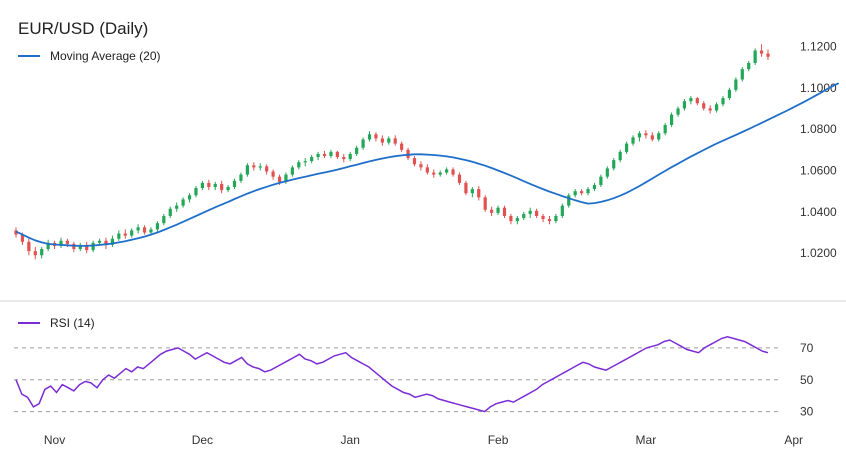 Image resolution: width=846 pixels, height=469 pixels. Describe the element at coordinates (397, 380) in the screenshot. I see `rsi-reference-lines` at that location.